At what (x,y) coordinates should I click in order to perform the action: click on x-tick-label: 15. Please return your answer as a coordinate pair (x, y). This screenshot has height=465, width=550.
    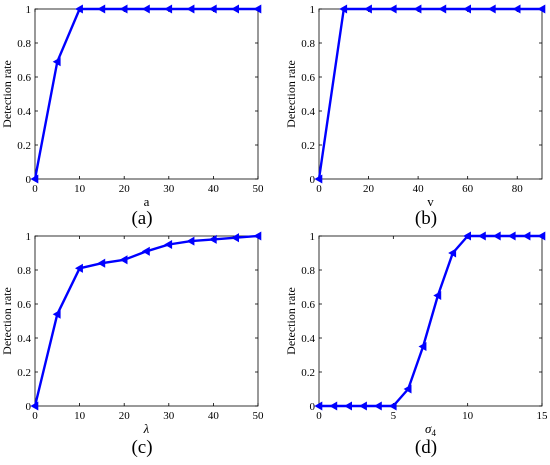
    Looking at the image, I should click on (543, 416).